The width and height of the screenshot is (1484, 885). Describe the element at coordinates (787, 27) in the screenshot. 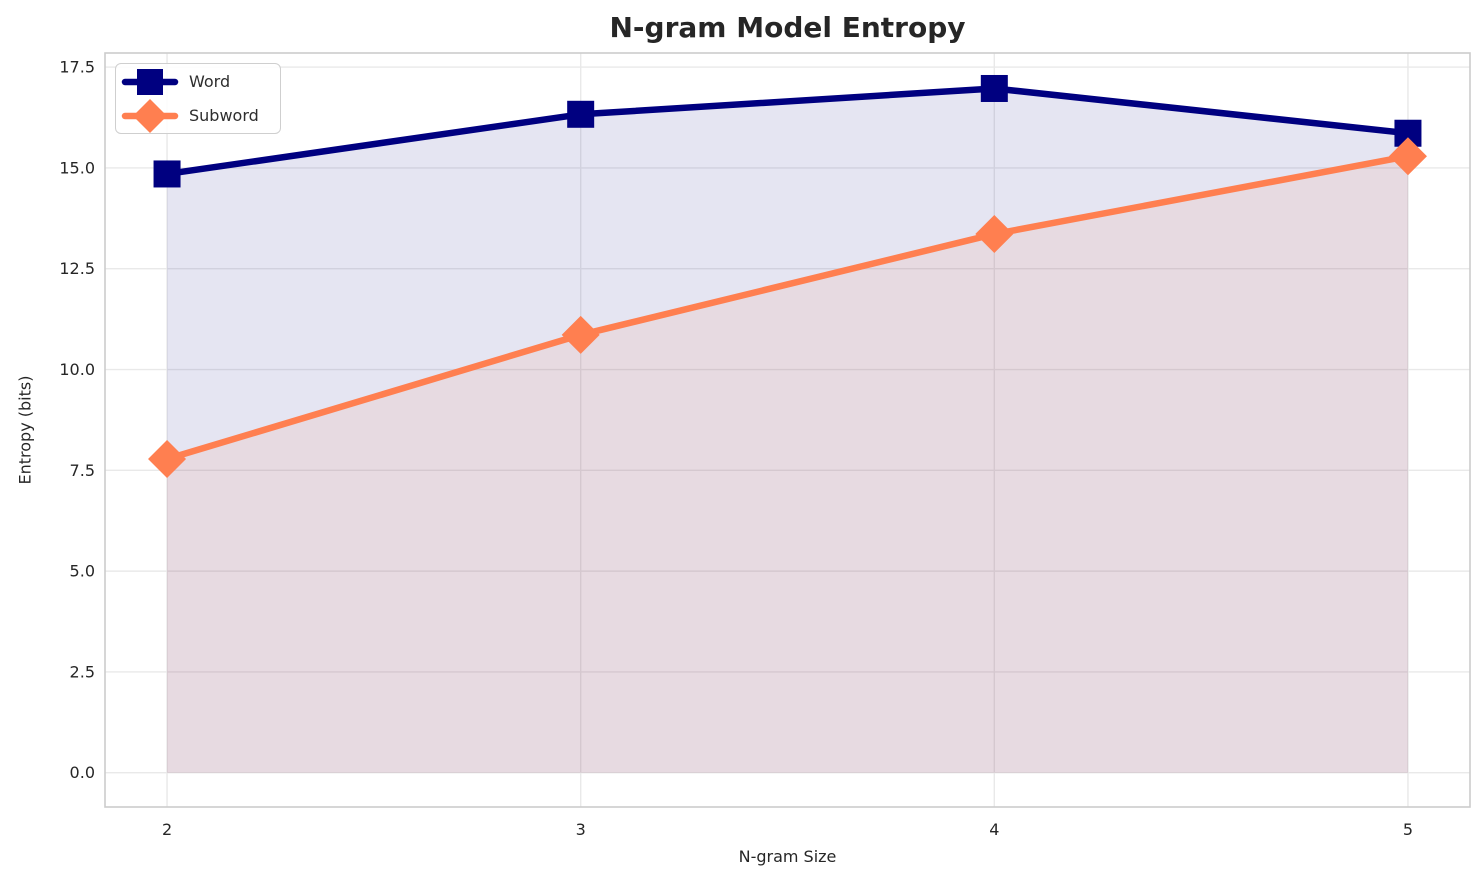

I see `chart-title: N-gram Model Entropy` at that location.